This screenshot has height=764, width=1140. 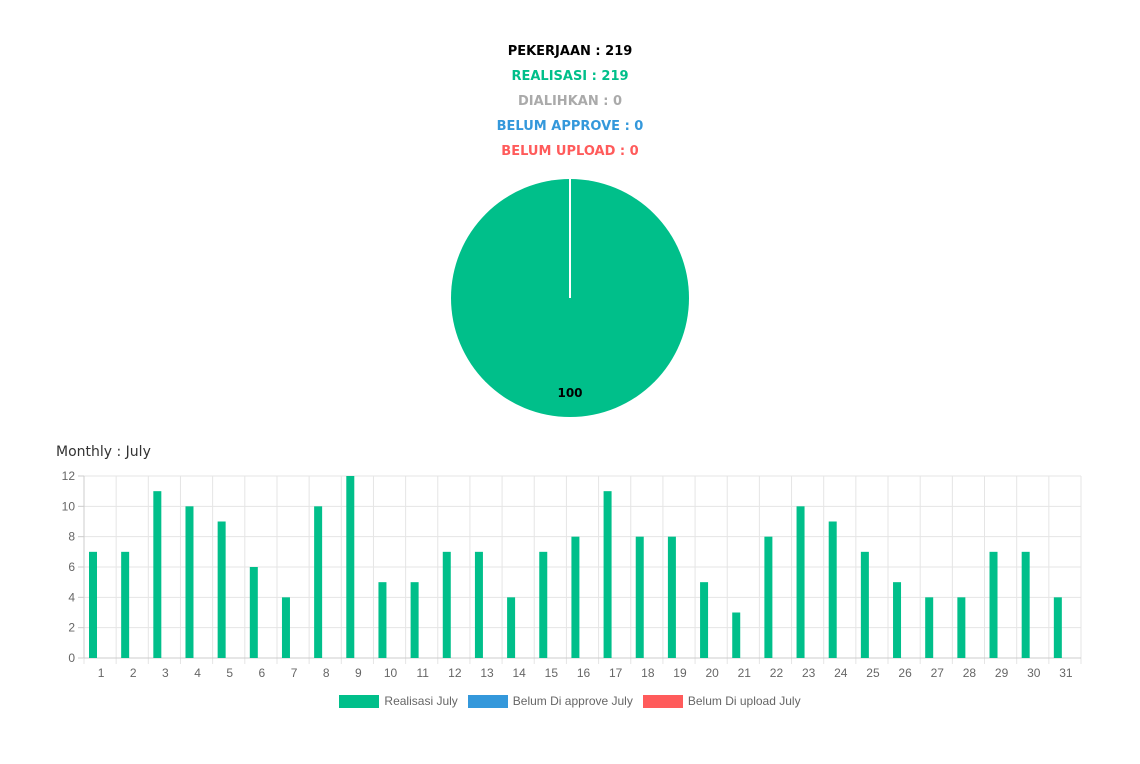 What do you see at coordinates (422, 673) in the screenshot?
I see `x-tick-label: 11` at bounding box center [422, 673].